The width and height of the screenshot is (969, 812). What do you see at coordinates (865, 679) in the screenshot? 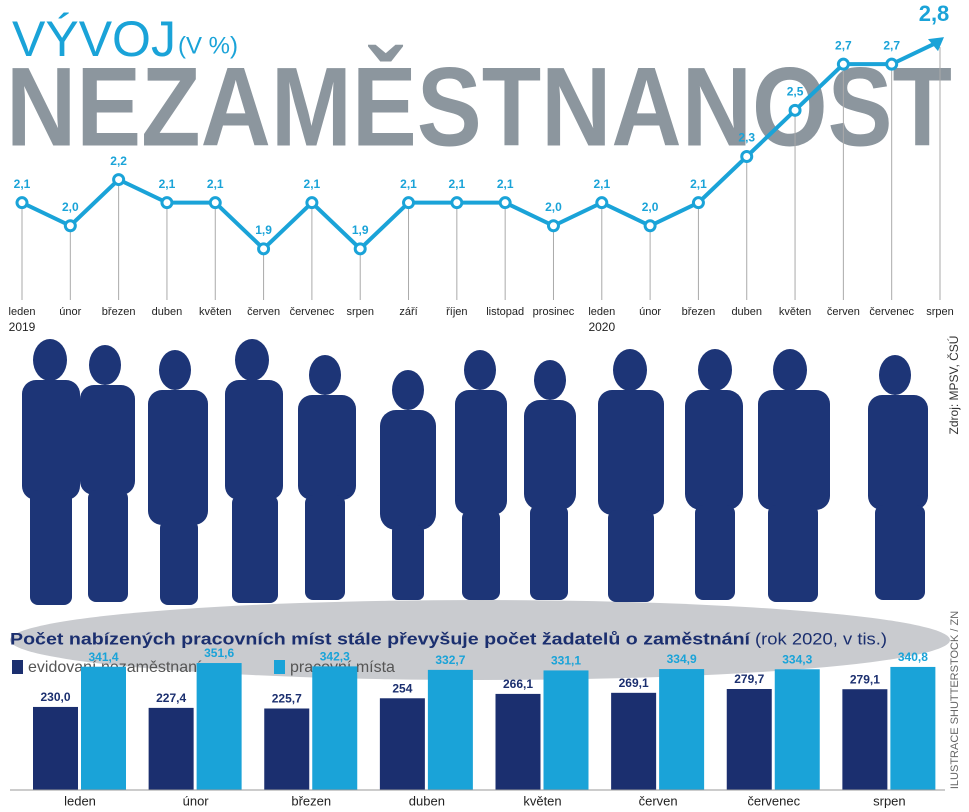
I see `value-label: 279,1` at bounding box center [865, 679].